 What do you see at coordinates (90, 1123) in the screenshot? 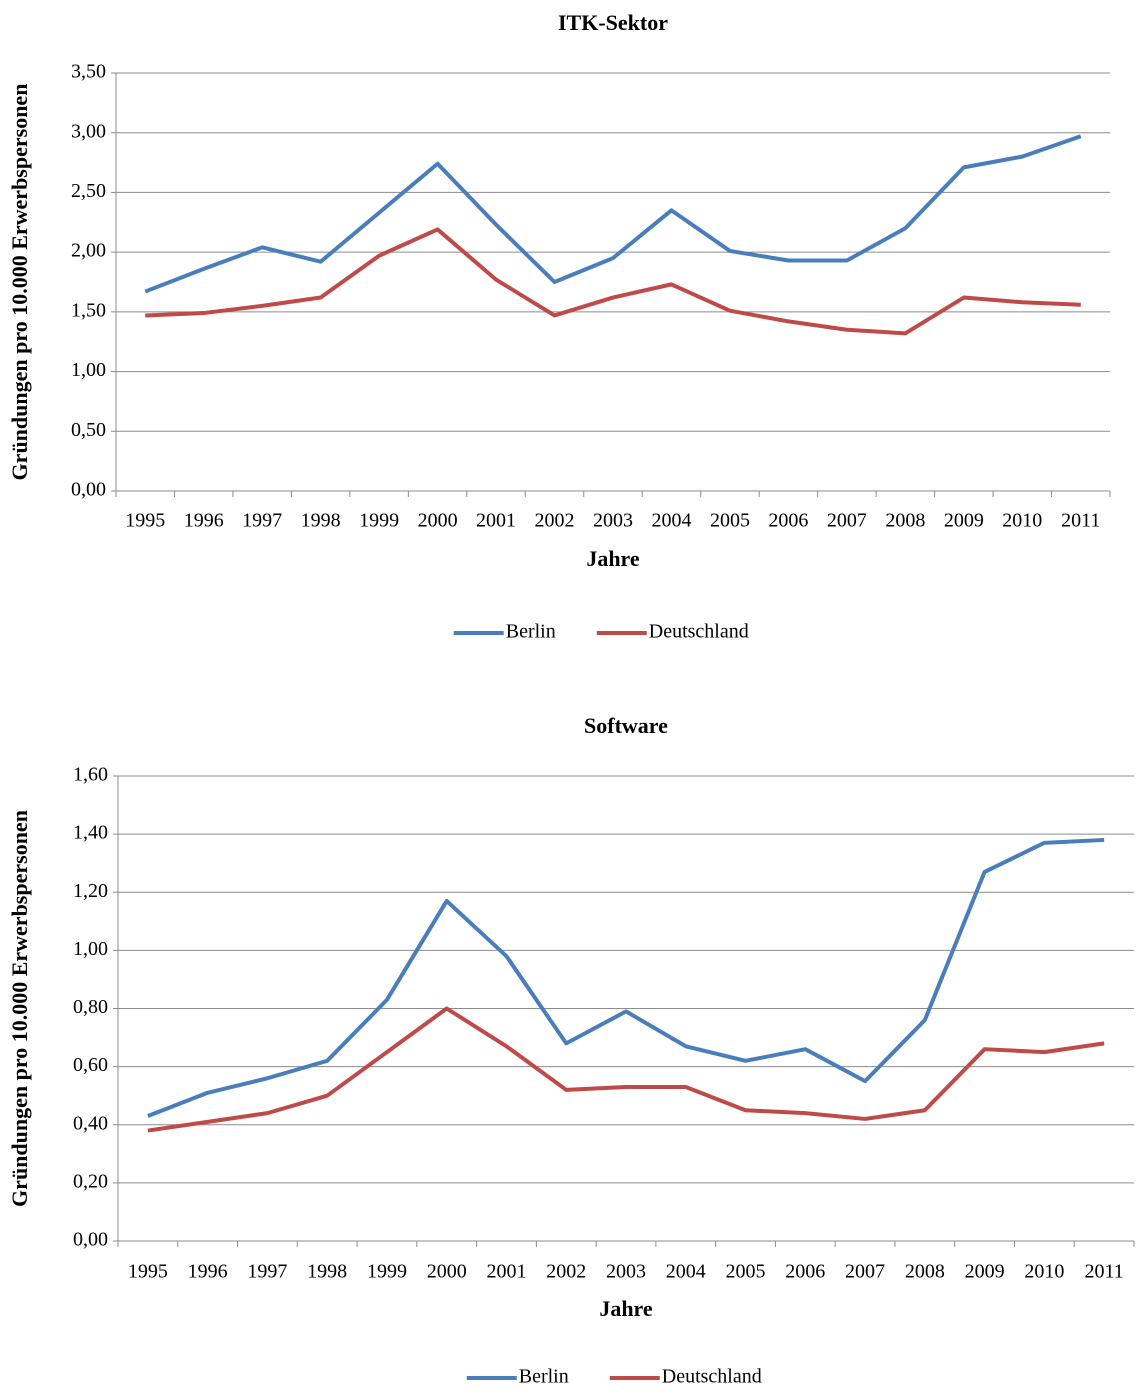
I see `y-tick-label: 0,40` at bounding box center [90, 1123].